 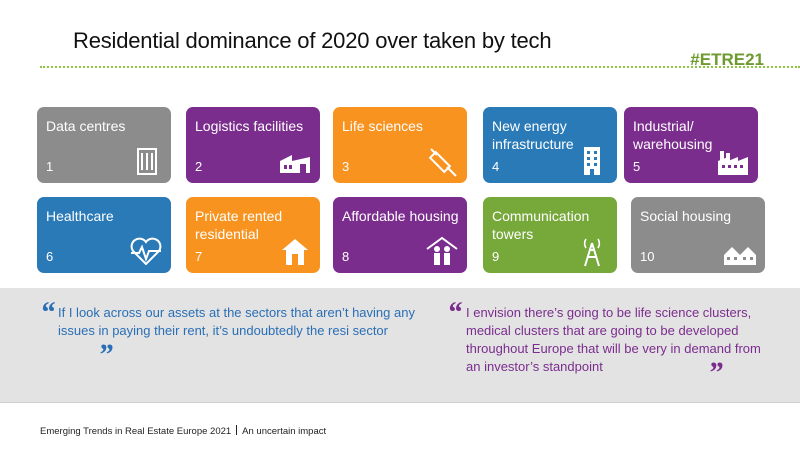 What do you see at coordinates (698, 235) in the screenshot?
I see `sector-tile: Social housing 10` at bounding box center [698, 235].